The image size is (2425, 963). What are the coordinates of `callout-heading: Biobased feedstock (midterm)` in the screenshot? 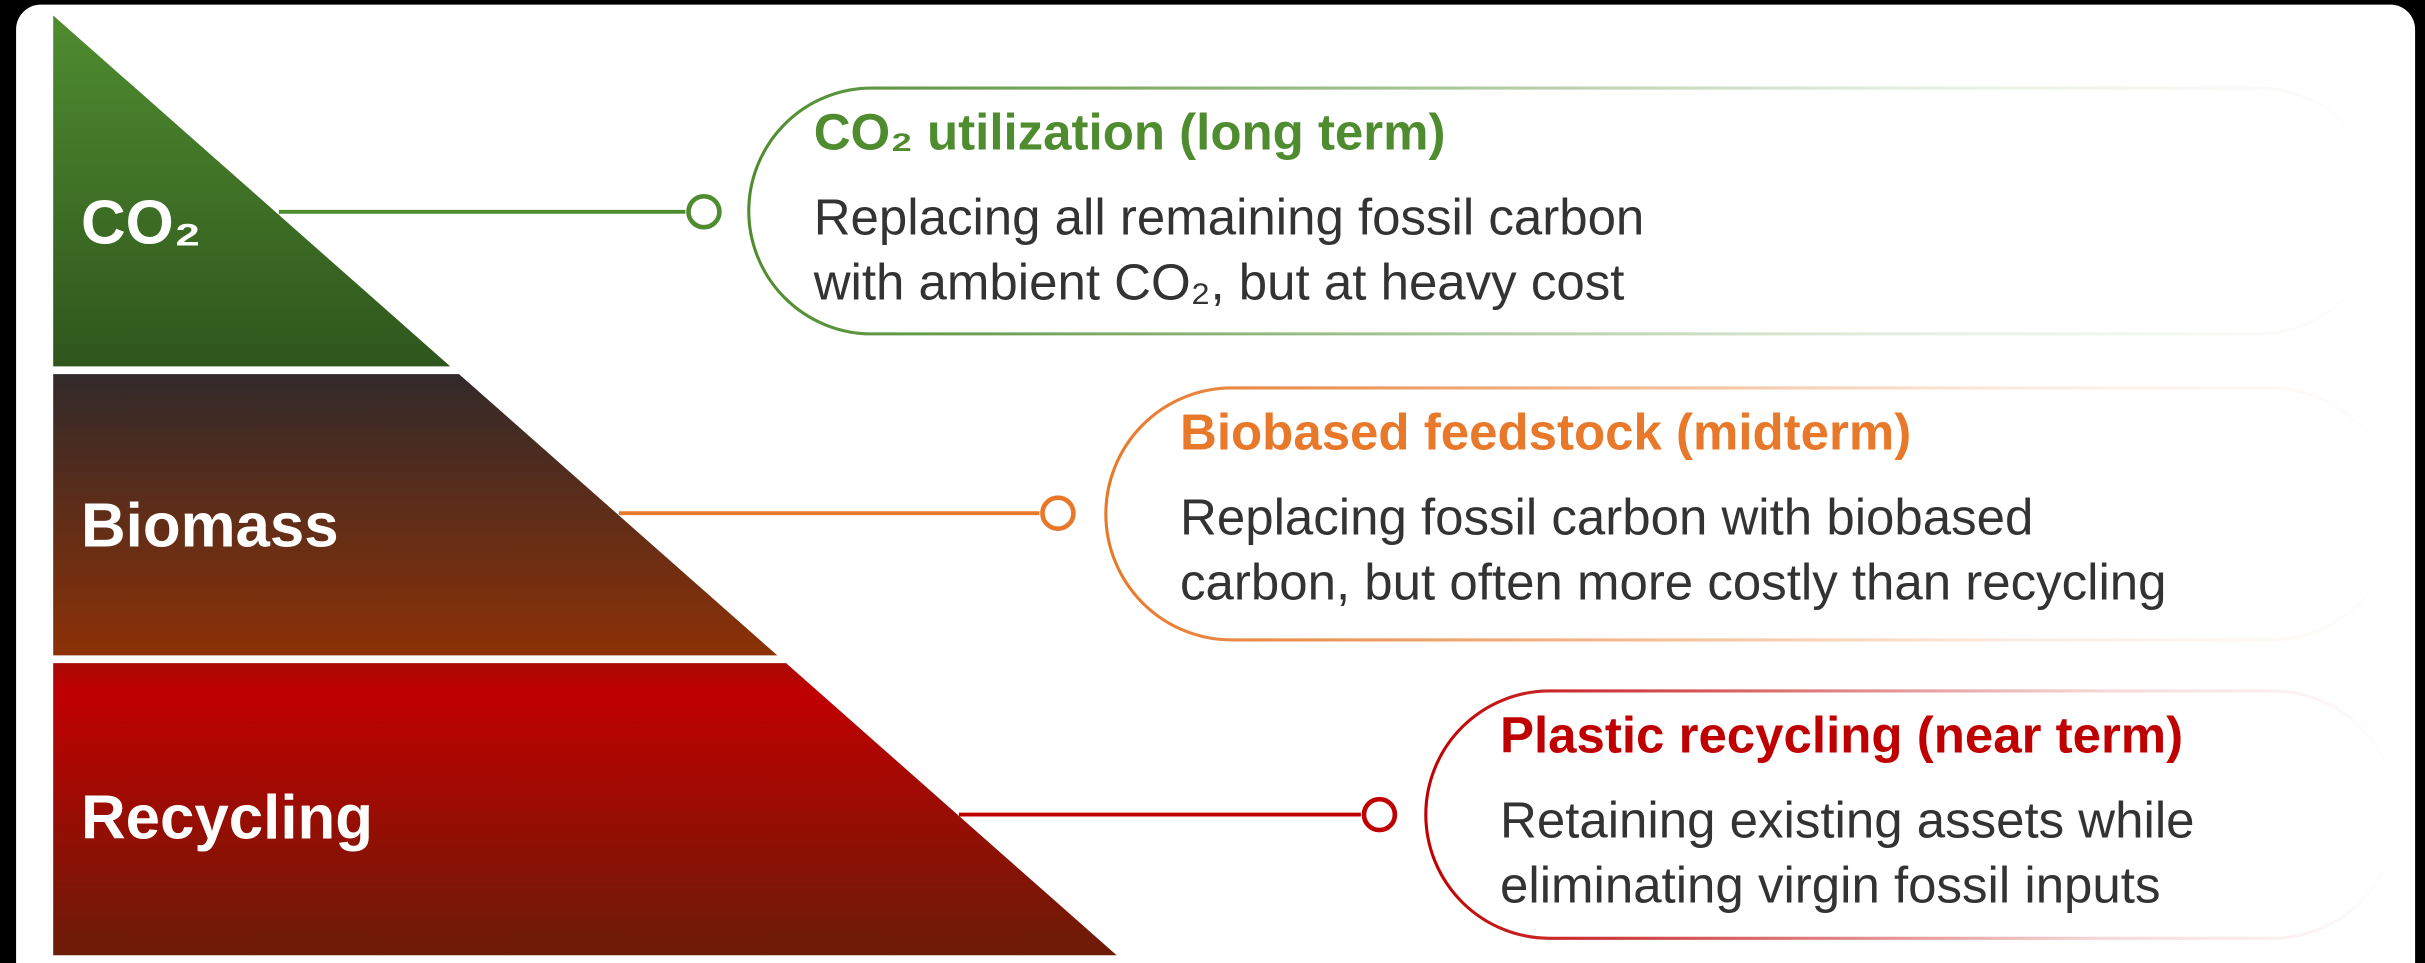 It's located at (1545, 431).